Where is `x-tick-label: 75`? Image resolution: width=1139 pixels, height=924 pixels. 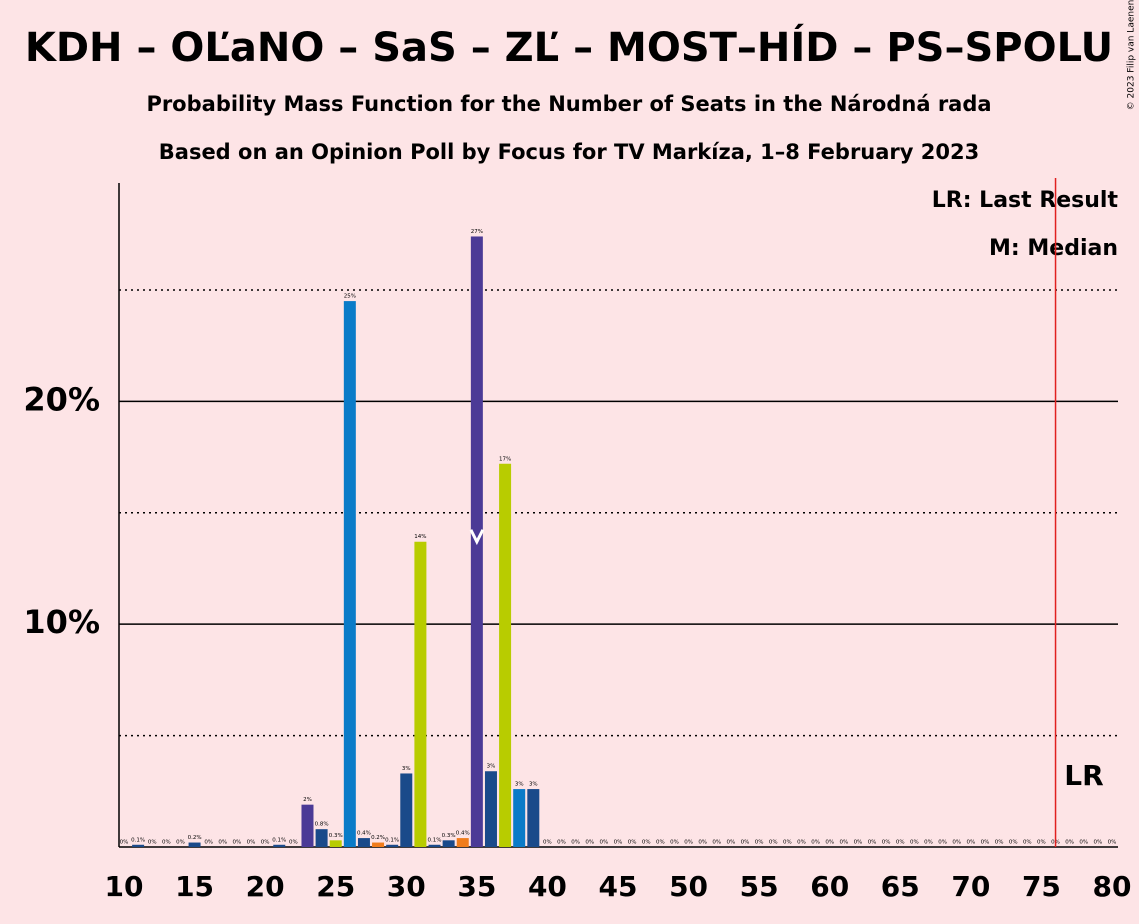
x-tick-label: 75 is located at coordinates (1041, 886).